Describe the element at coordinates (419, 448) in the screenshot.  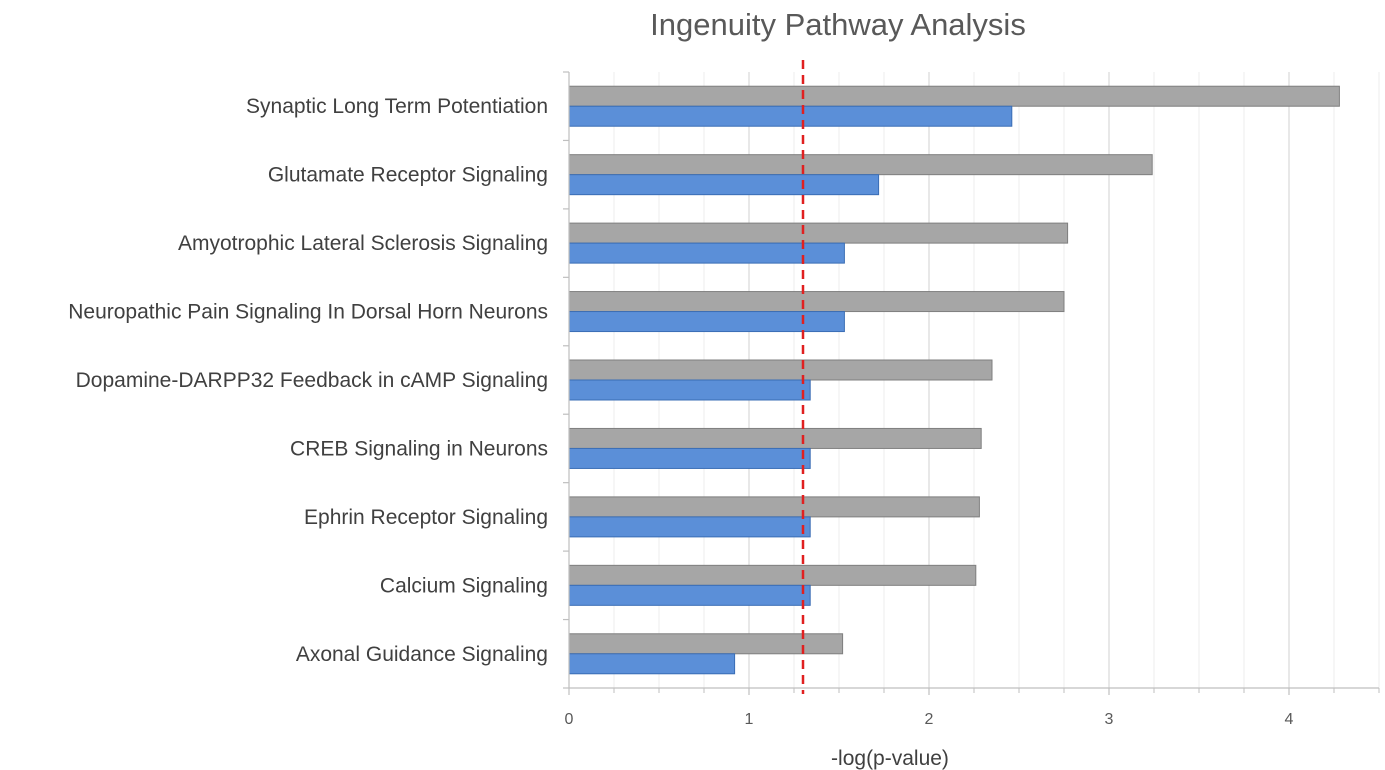
I see `category-label: CREB Signaling in Neurons` at that location.